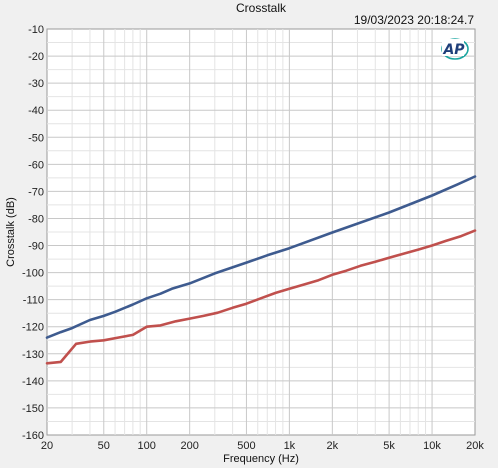 This screenshot has height=468, width=498. What do you see at coordinates (36, 192) in the screenshot?
I see `y-tick-label: -70` at bounding box center [36, 192].